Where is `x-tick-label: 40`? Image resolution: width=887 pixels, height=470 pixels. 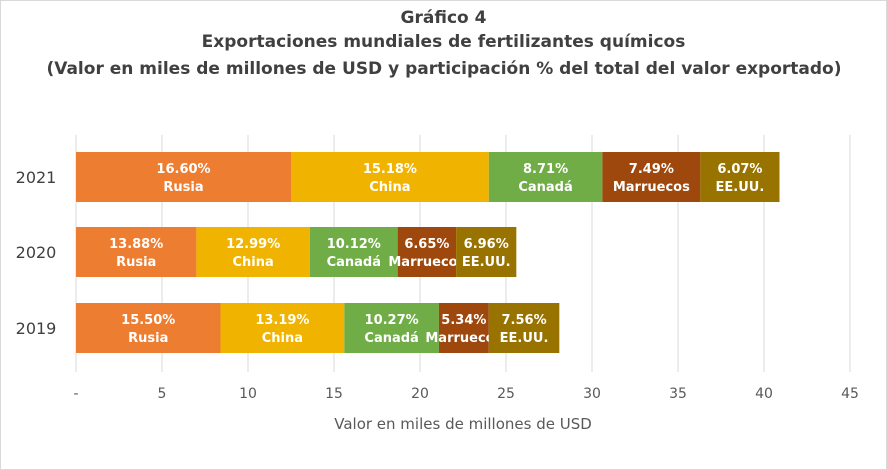 x-tick-label: 40 is located at coordinates (764, 394).